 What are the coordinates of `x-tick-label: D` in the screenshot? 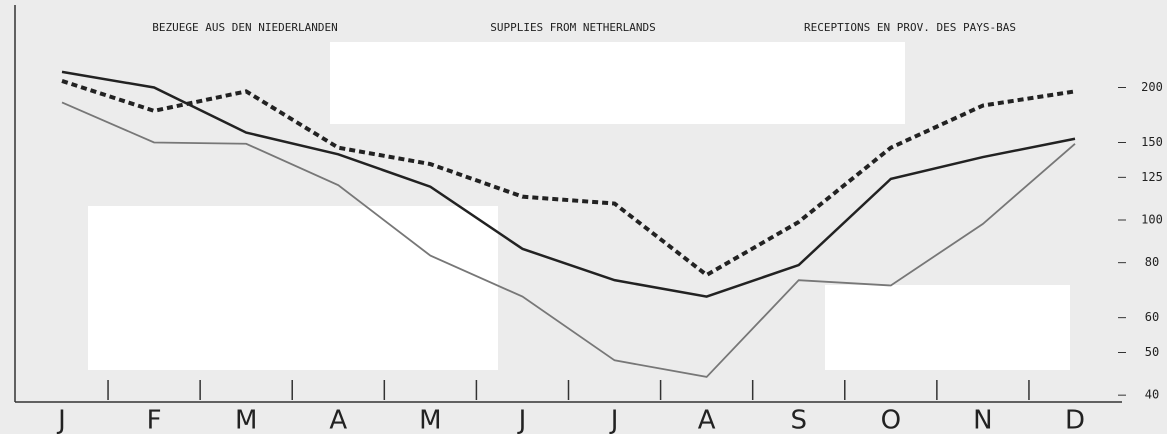 It's located at (1075, 420).